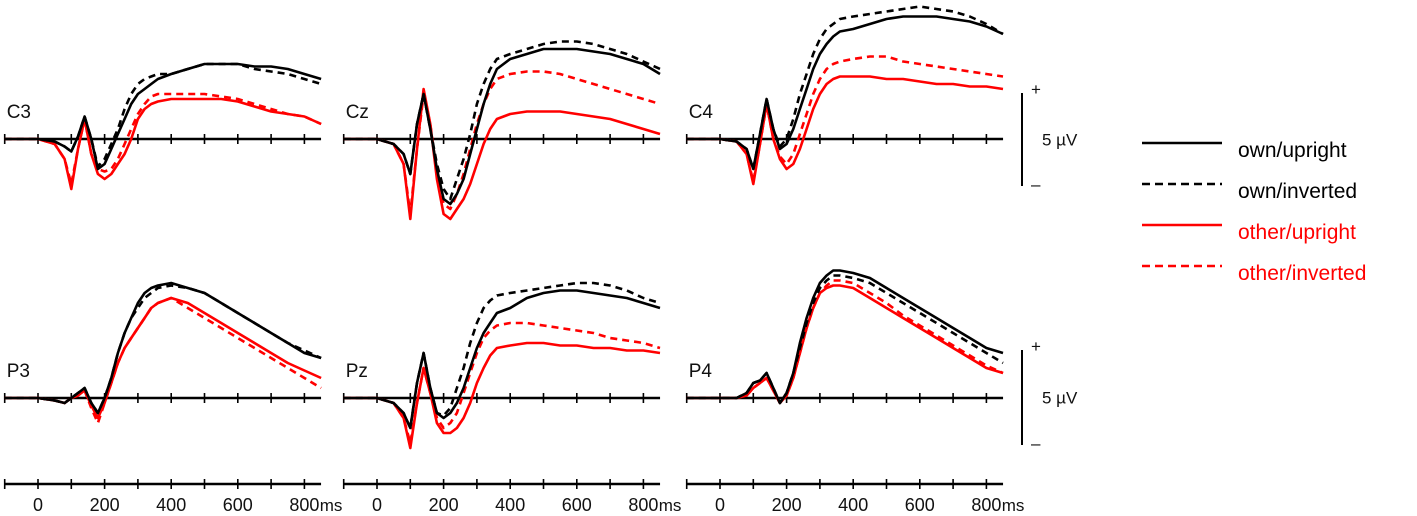 This screenshot has width=1417, height=516. I want to click on channel-label: C3, so click(19, 112).